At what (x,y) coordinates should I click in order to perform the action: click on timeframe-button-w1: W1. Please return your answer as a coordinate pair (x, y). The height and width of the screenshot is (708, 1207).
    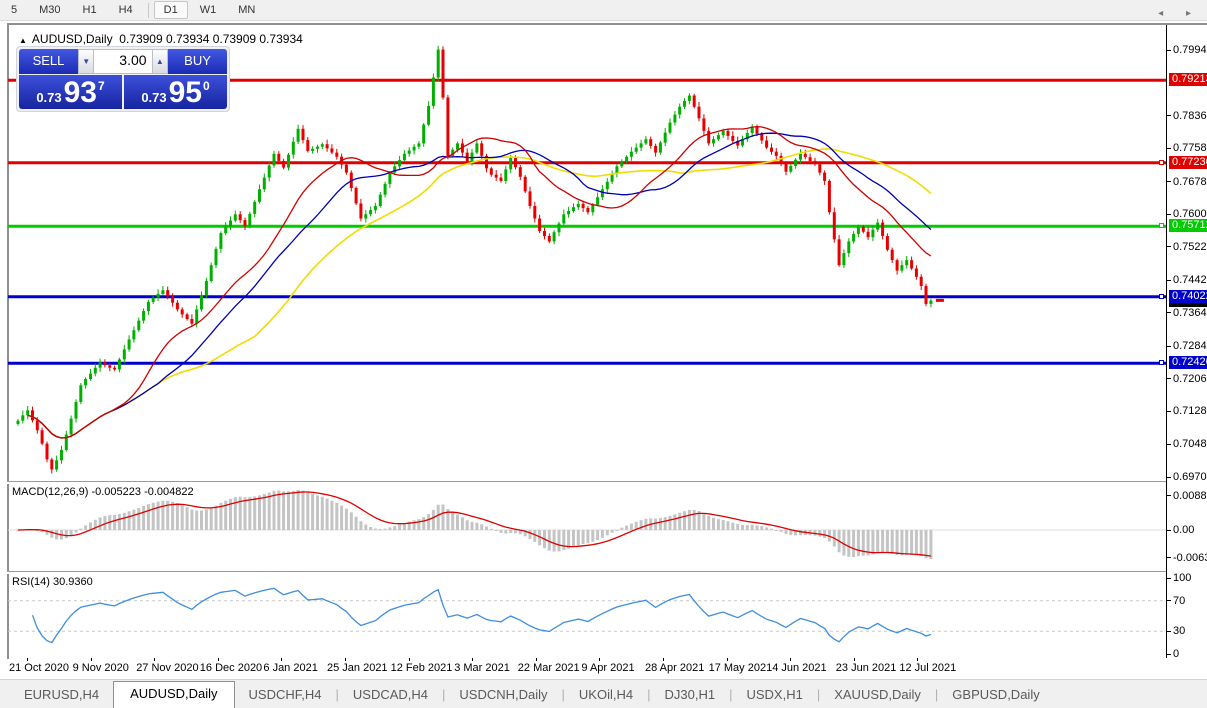
    Looking at the image, I should click on (208, 10).